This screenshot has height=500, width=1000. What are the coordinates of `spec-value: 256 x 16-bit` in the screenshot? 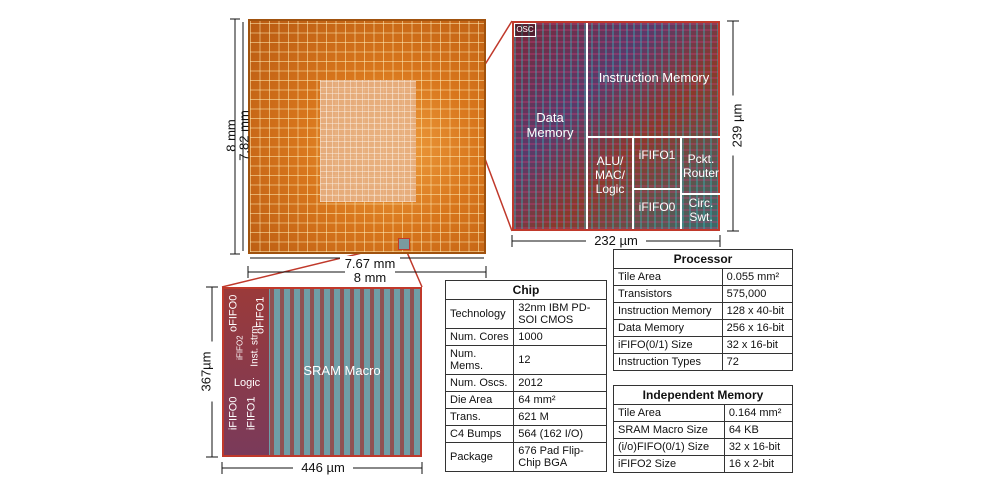 It's located at (757, 328).